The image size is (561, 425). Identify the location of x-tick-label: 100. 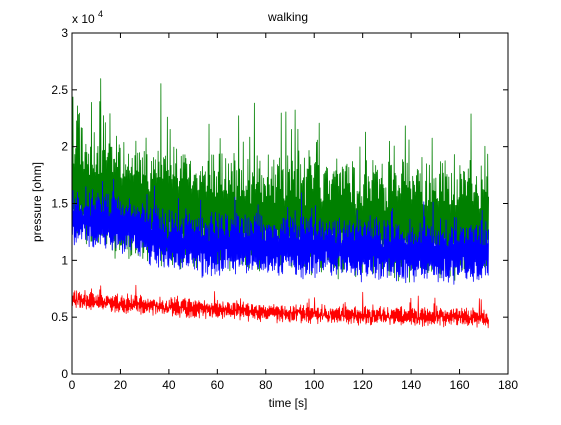
(314, 385).